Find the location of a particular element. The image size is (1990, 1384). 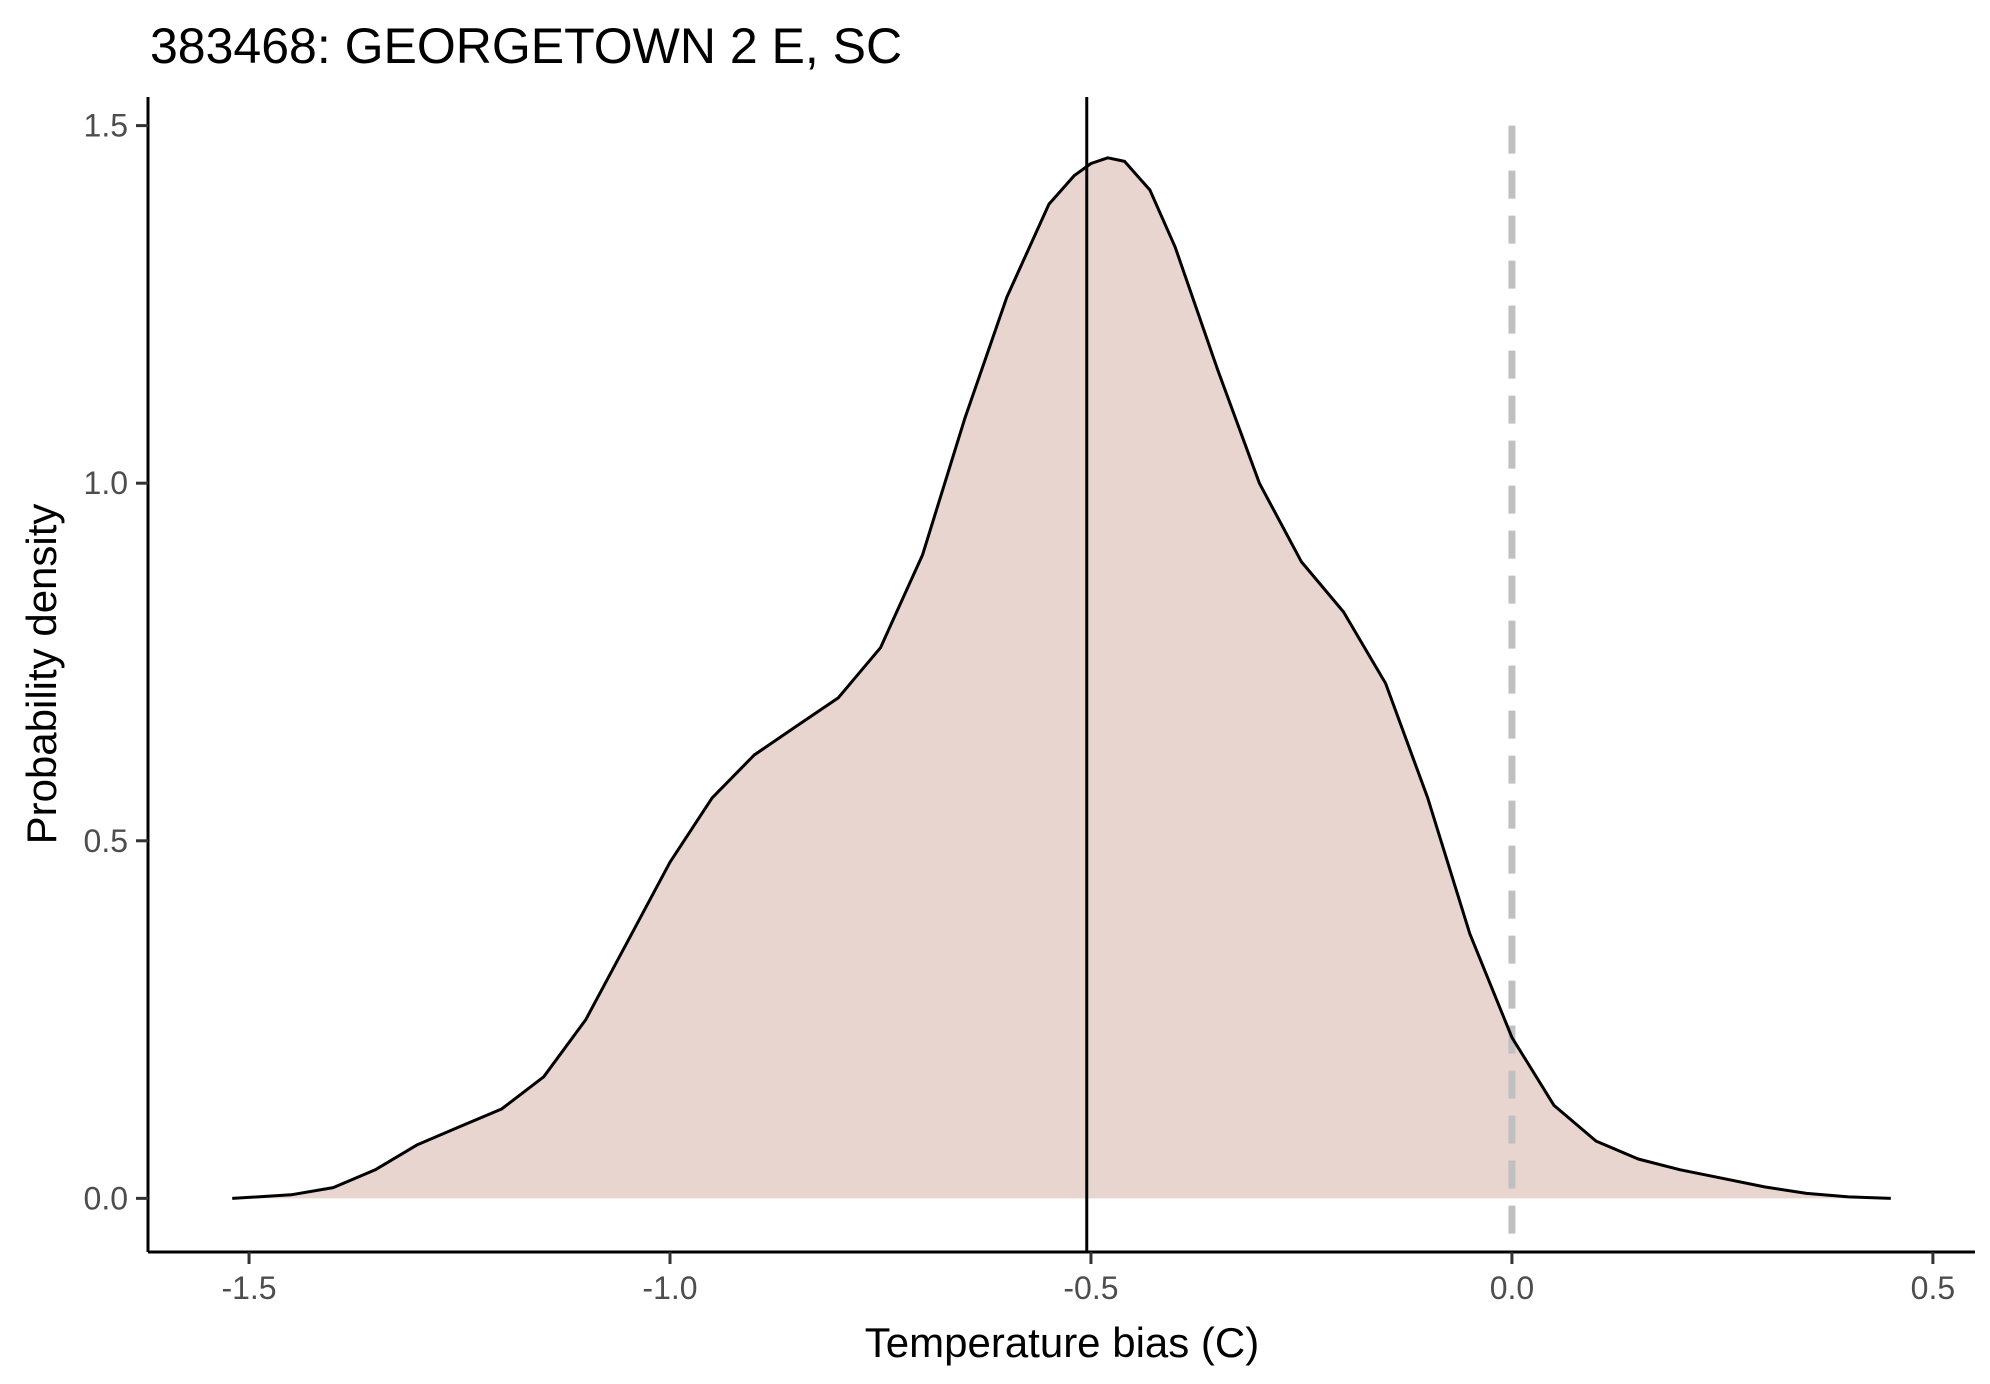

x-tick-label: 0.5 is located at coordinates (1933, 1288).